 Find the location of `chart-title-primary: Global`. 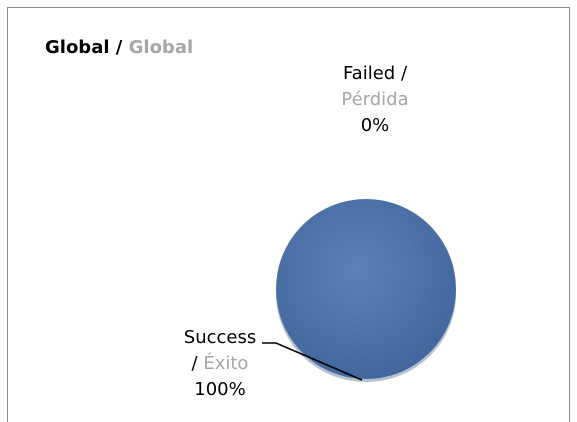

chart-title-primary: Global is located at coordinates (77, 47).